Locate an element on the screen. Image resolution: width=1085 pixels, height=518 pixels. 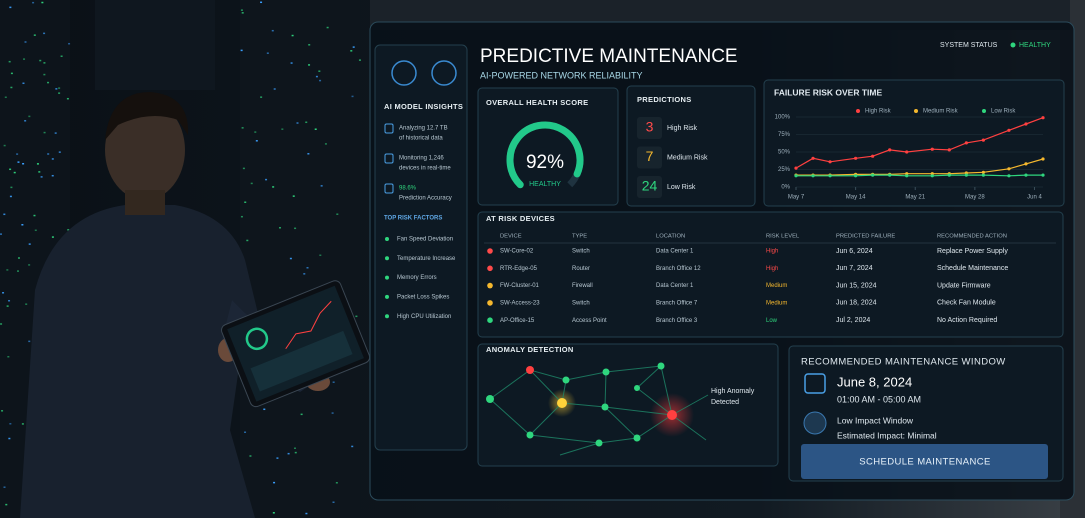
table-cell: AP-Office-15 is located at coordinates (517, 321).